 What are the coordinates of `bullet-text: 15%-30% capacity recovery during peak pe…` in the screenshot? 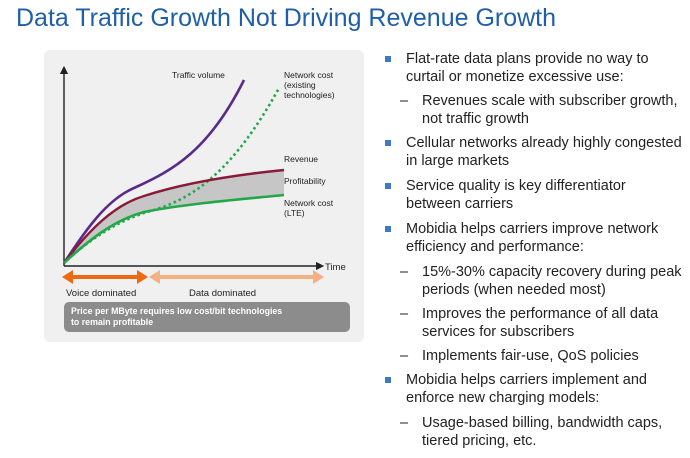 It's located at (552, 281).